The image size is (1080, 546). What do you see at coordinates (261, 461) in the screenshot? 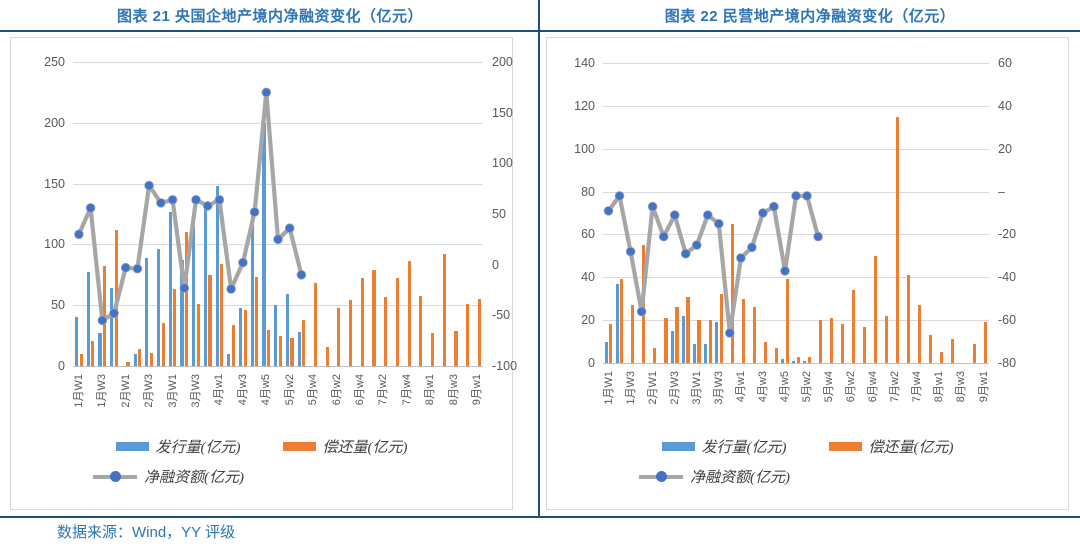
I see `chart-21-legend: 发行量(亿元) 偿还量(亿元) 净融资额(亿元)` at bounding box center [261, 461].